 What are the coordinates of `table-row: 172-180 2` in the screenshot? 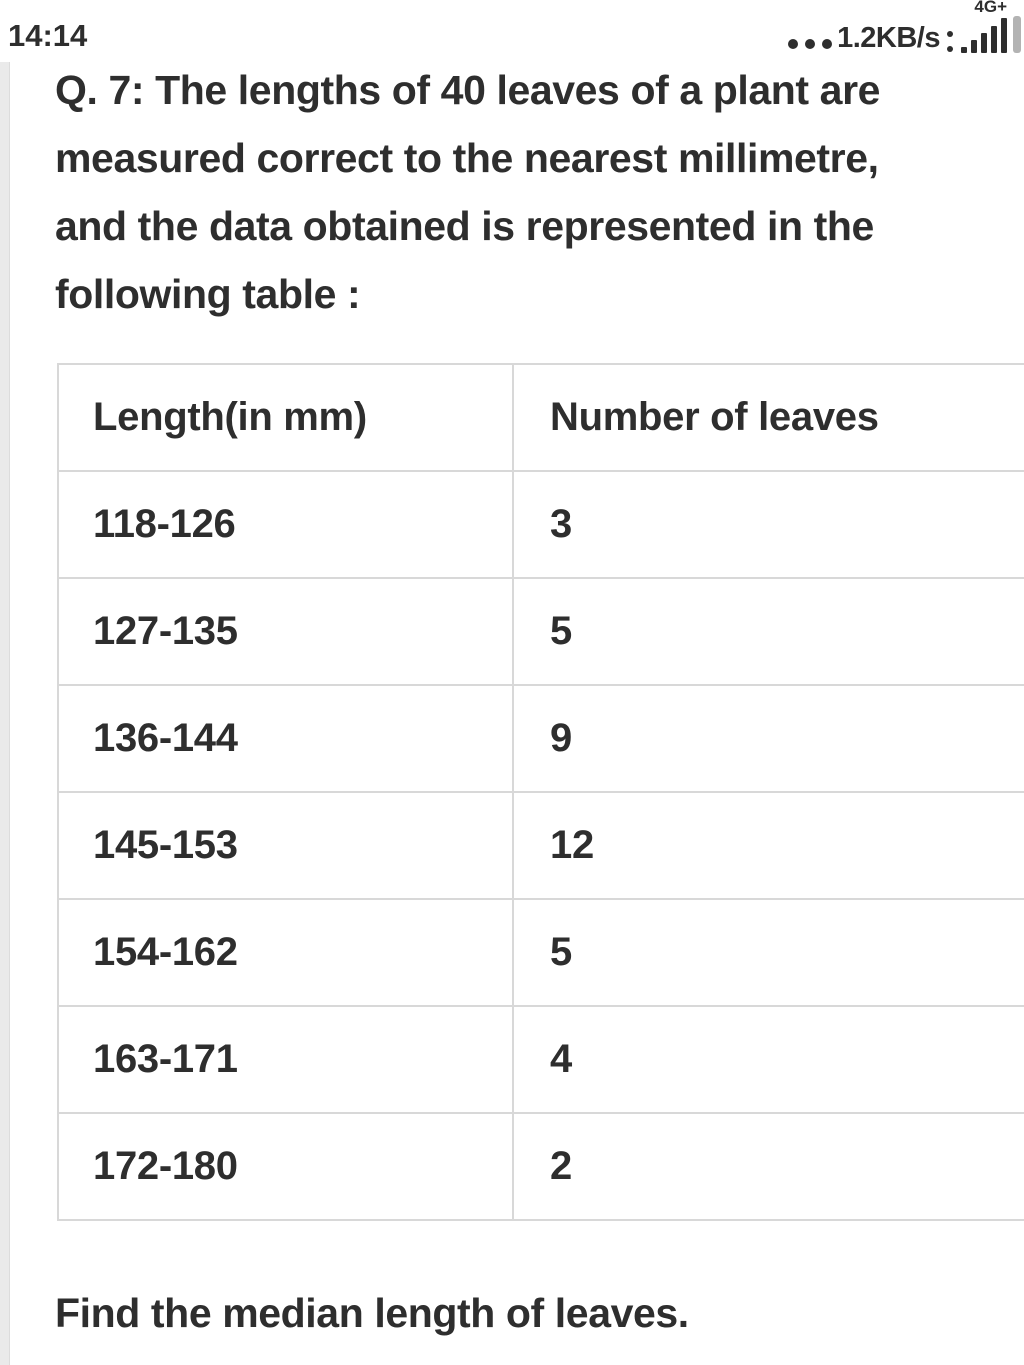 It's located at (540, 1166).